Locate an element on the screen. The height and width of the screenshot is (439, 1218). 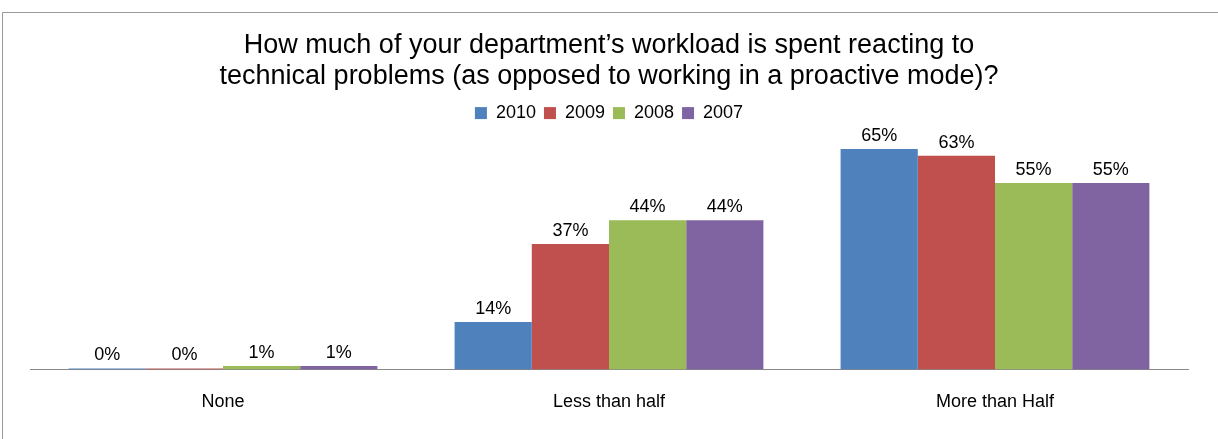
legend-label: 2008 is located at coordinates (654, 112).